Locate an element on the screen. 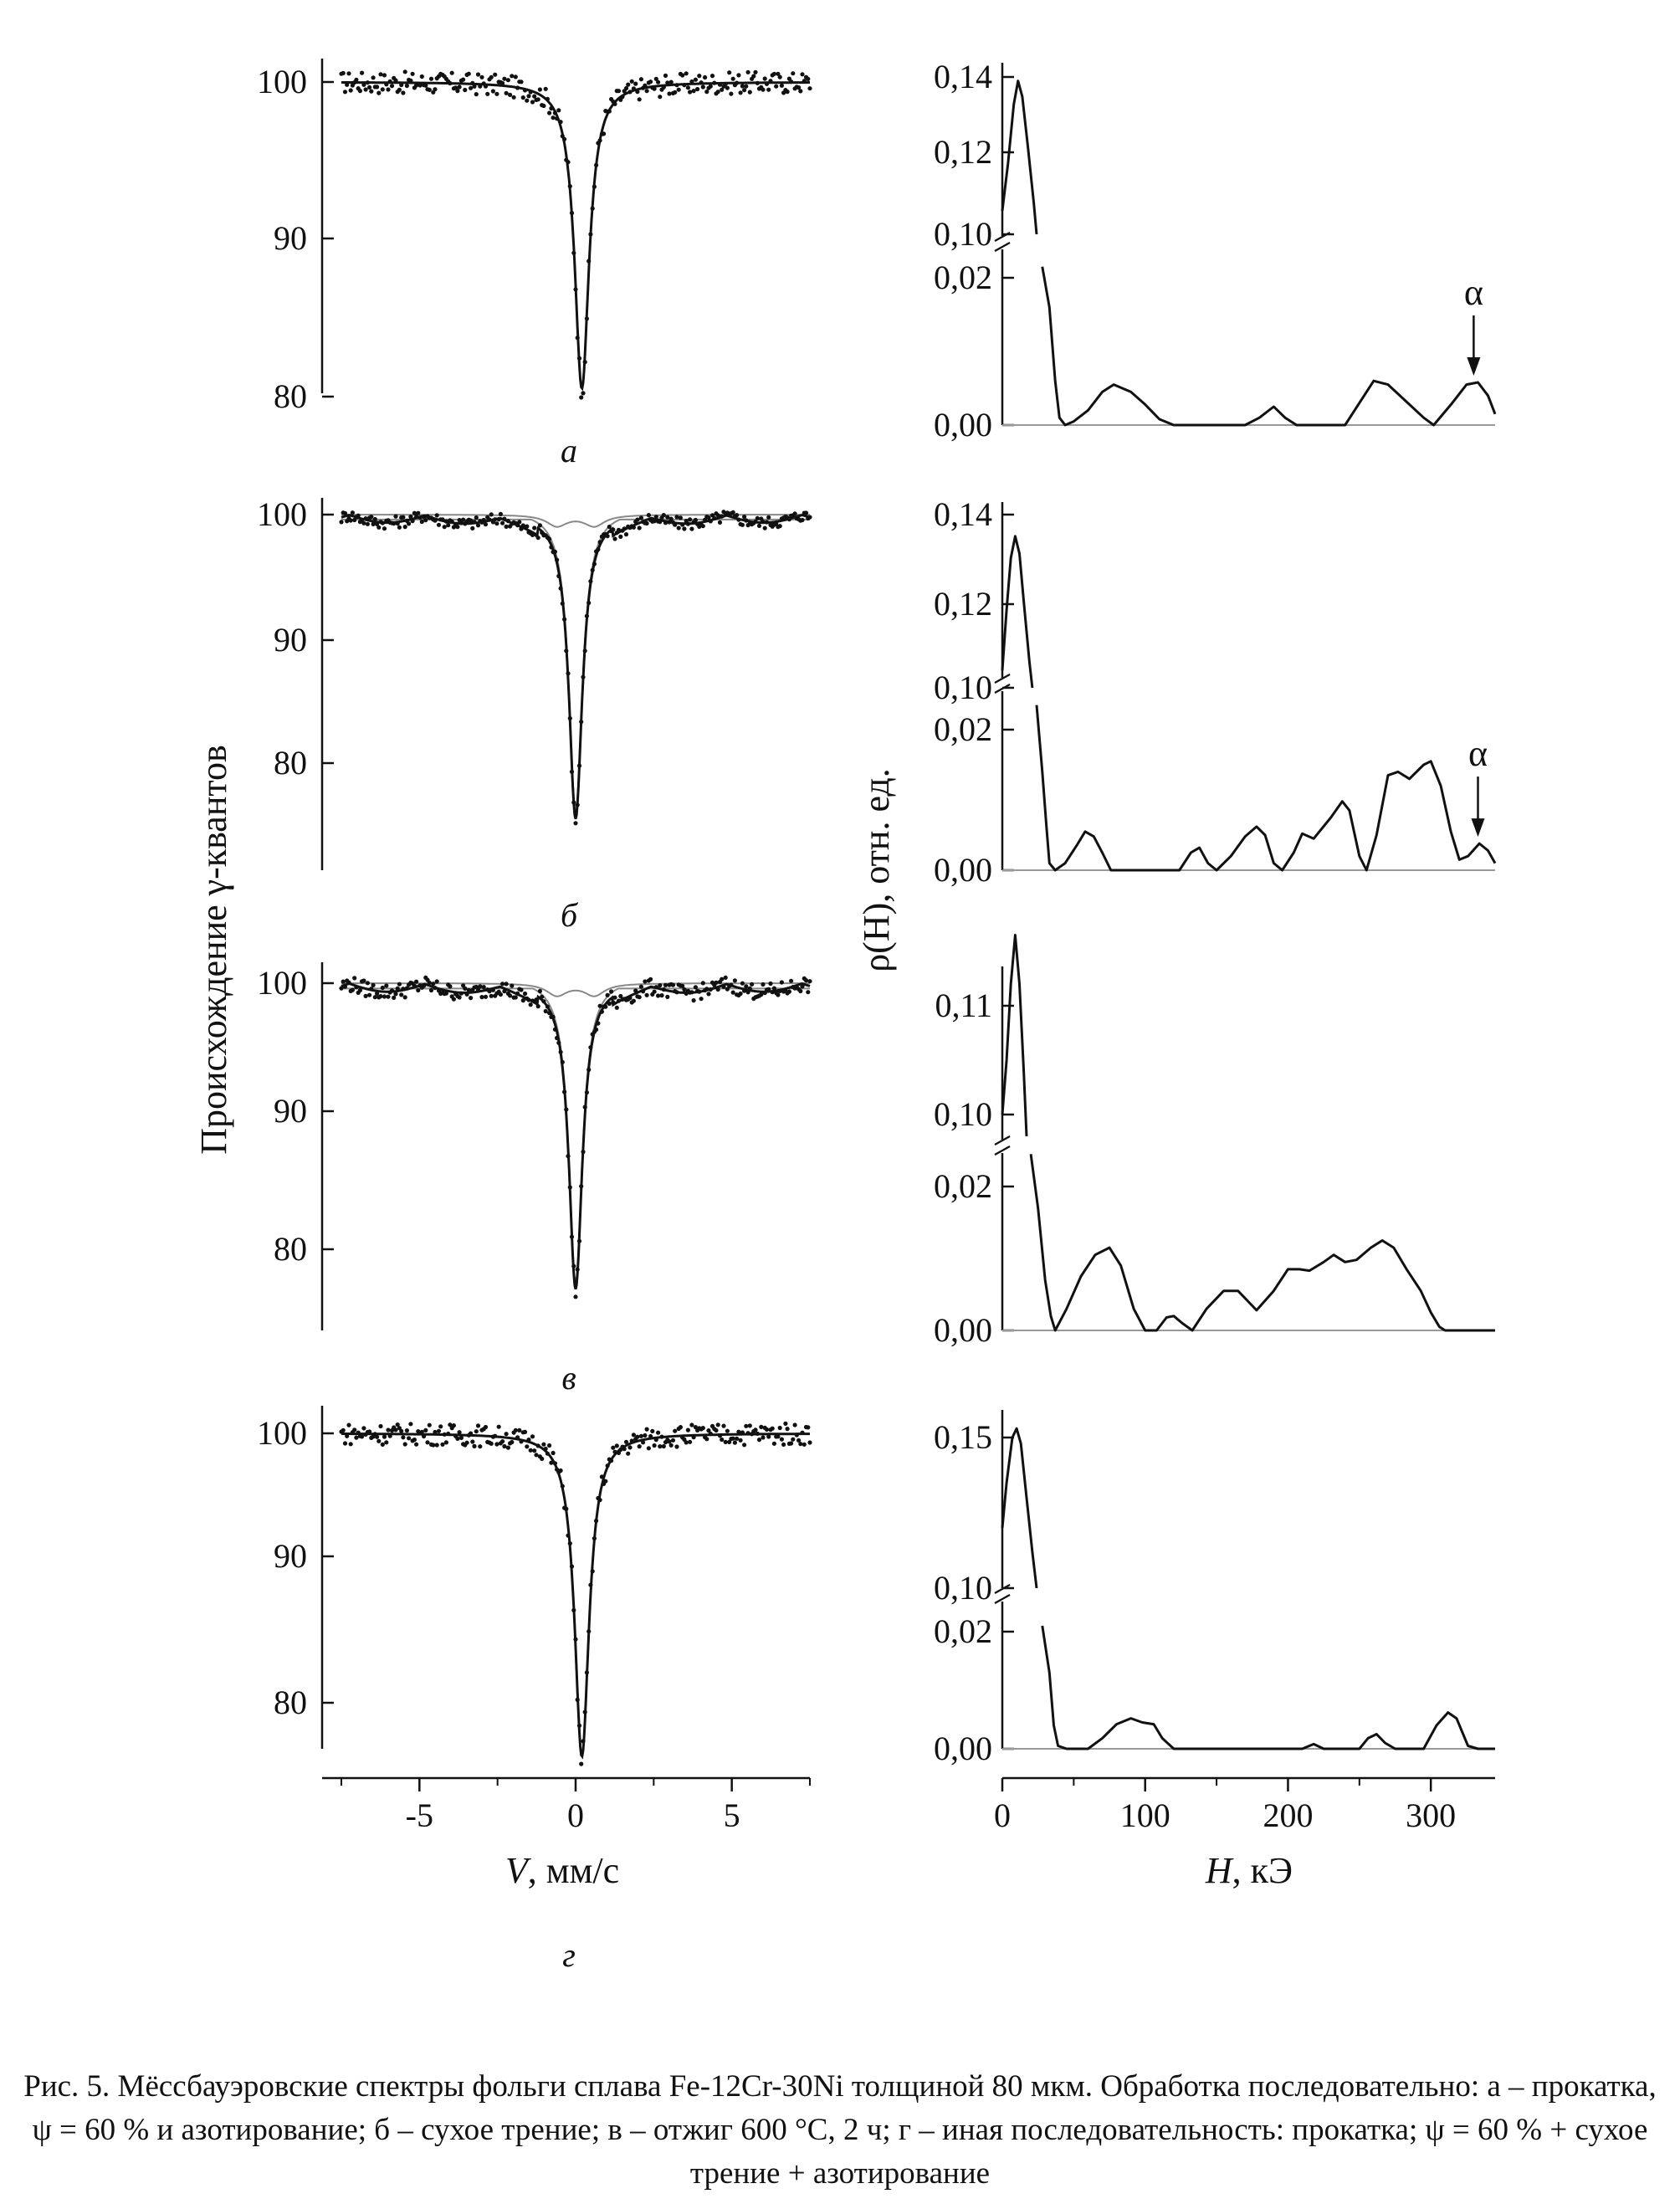 The height and width of the screenshot is (2209, 1680). left-x-axis-title: V, мм/с is located at coordinates (562, 1871).